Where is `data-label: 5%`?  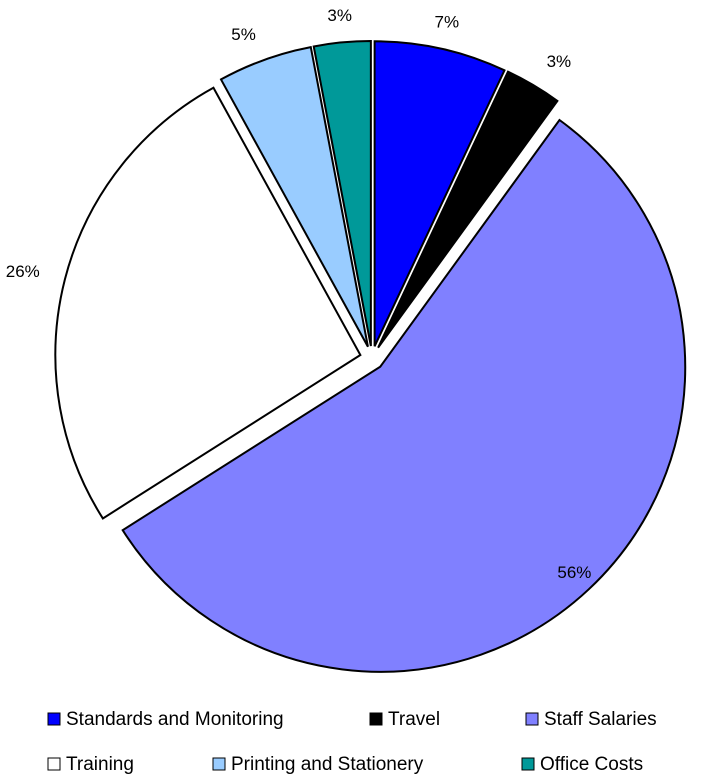 data-label: 5% is located at coordinates (243, 34).